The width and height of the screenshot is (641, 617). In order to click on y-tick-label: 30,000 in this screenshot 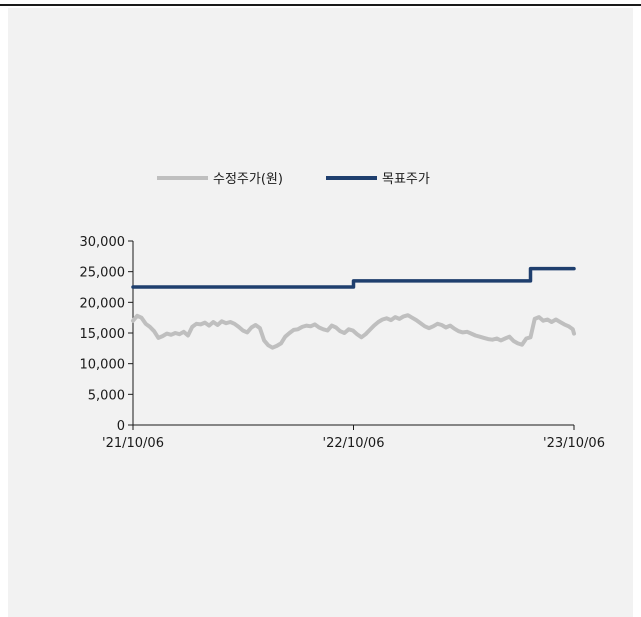, I will do `click(103, 242)`.